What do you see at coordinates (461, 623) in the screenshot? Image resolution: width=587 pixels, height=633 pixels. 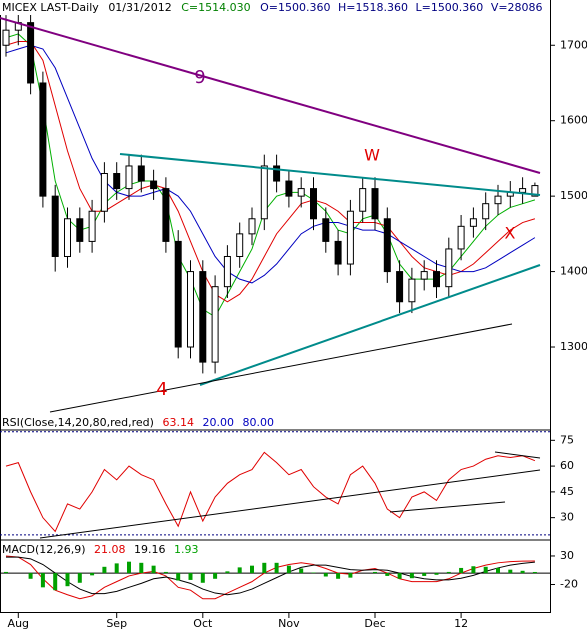 I see `x-tick-label: 12` at bounding box center [461, 623].